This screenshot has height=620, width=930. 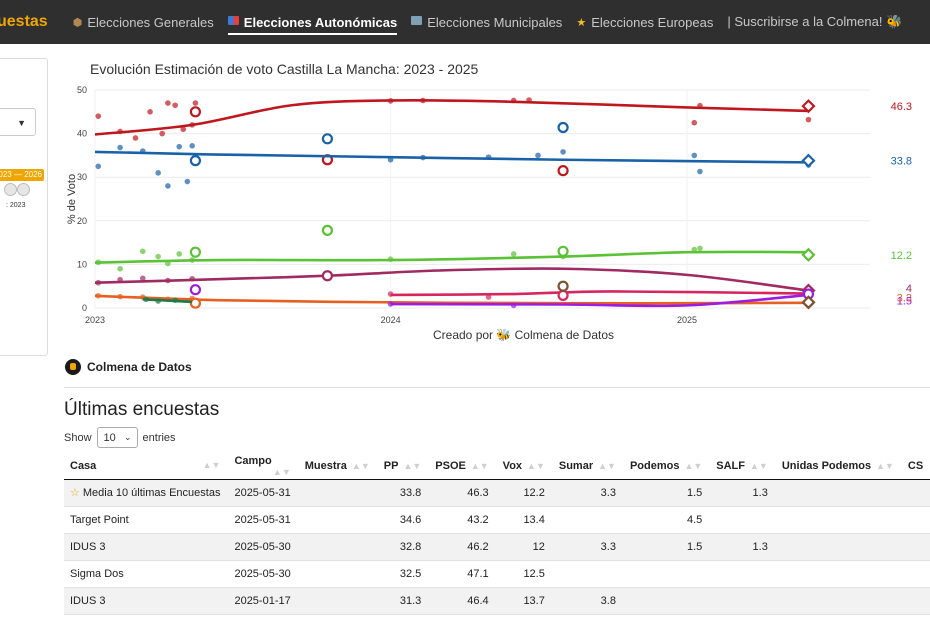 What do you see at coordinates (743, 547) in the screenshot?
I see `table-cell: 1.3` at bounding box center [743, 547].